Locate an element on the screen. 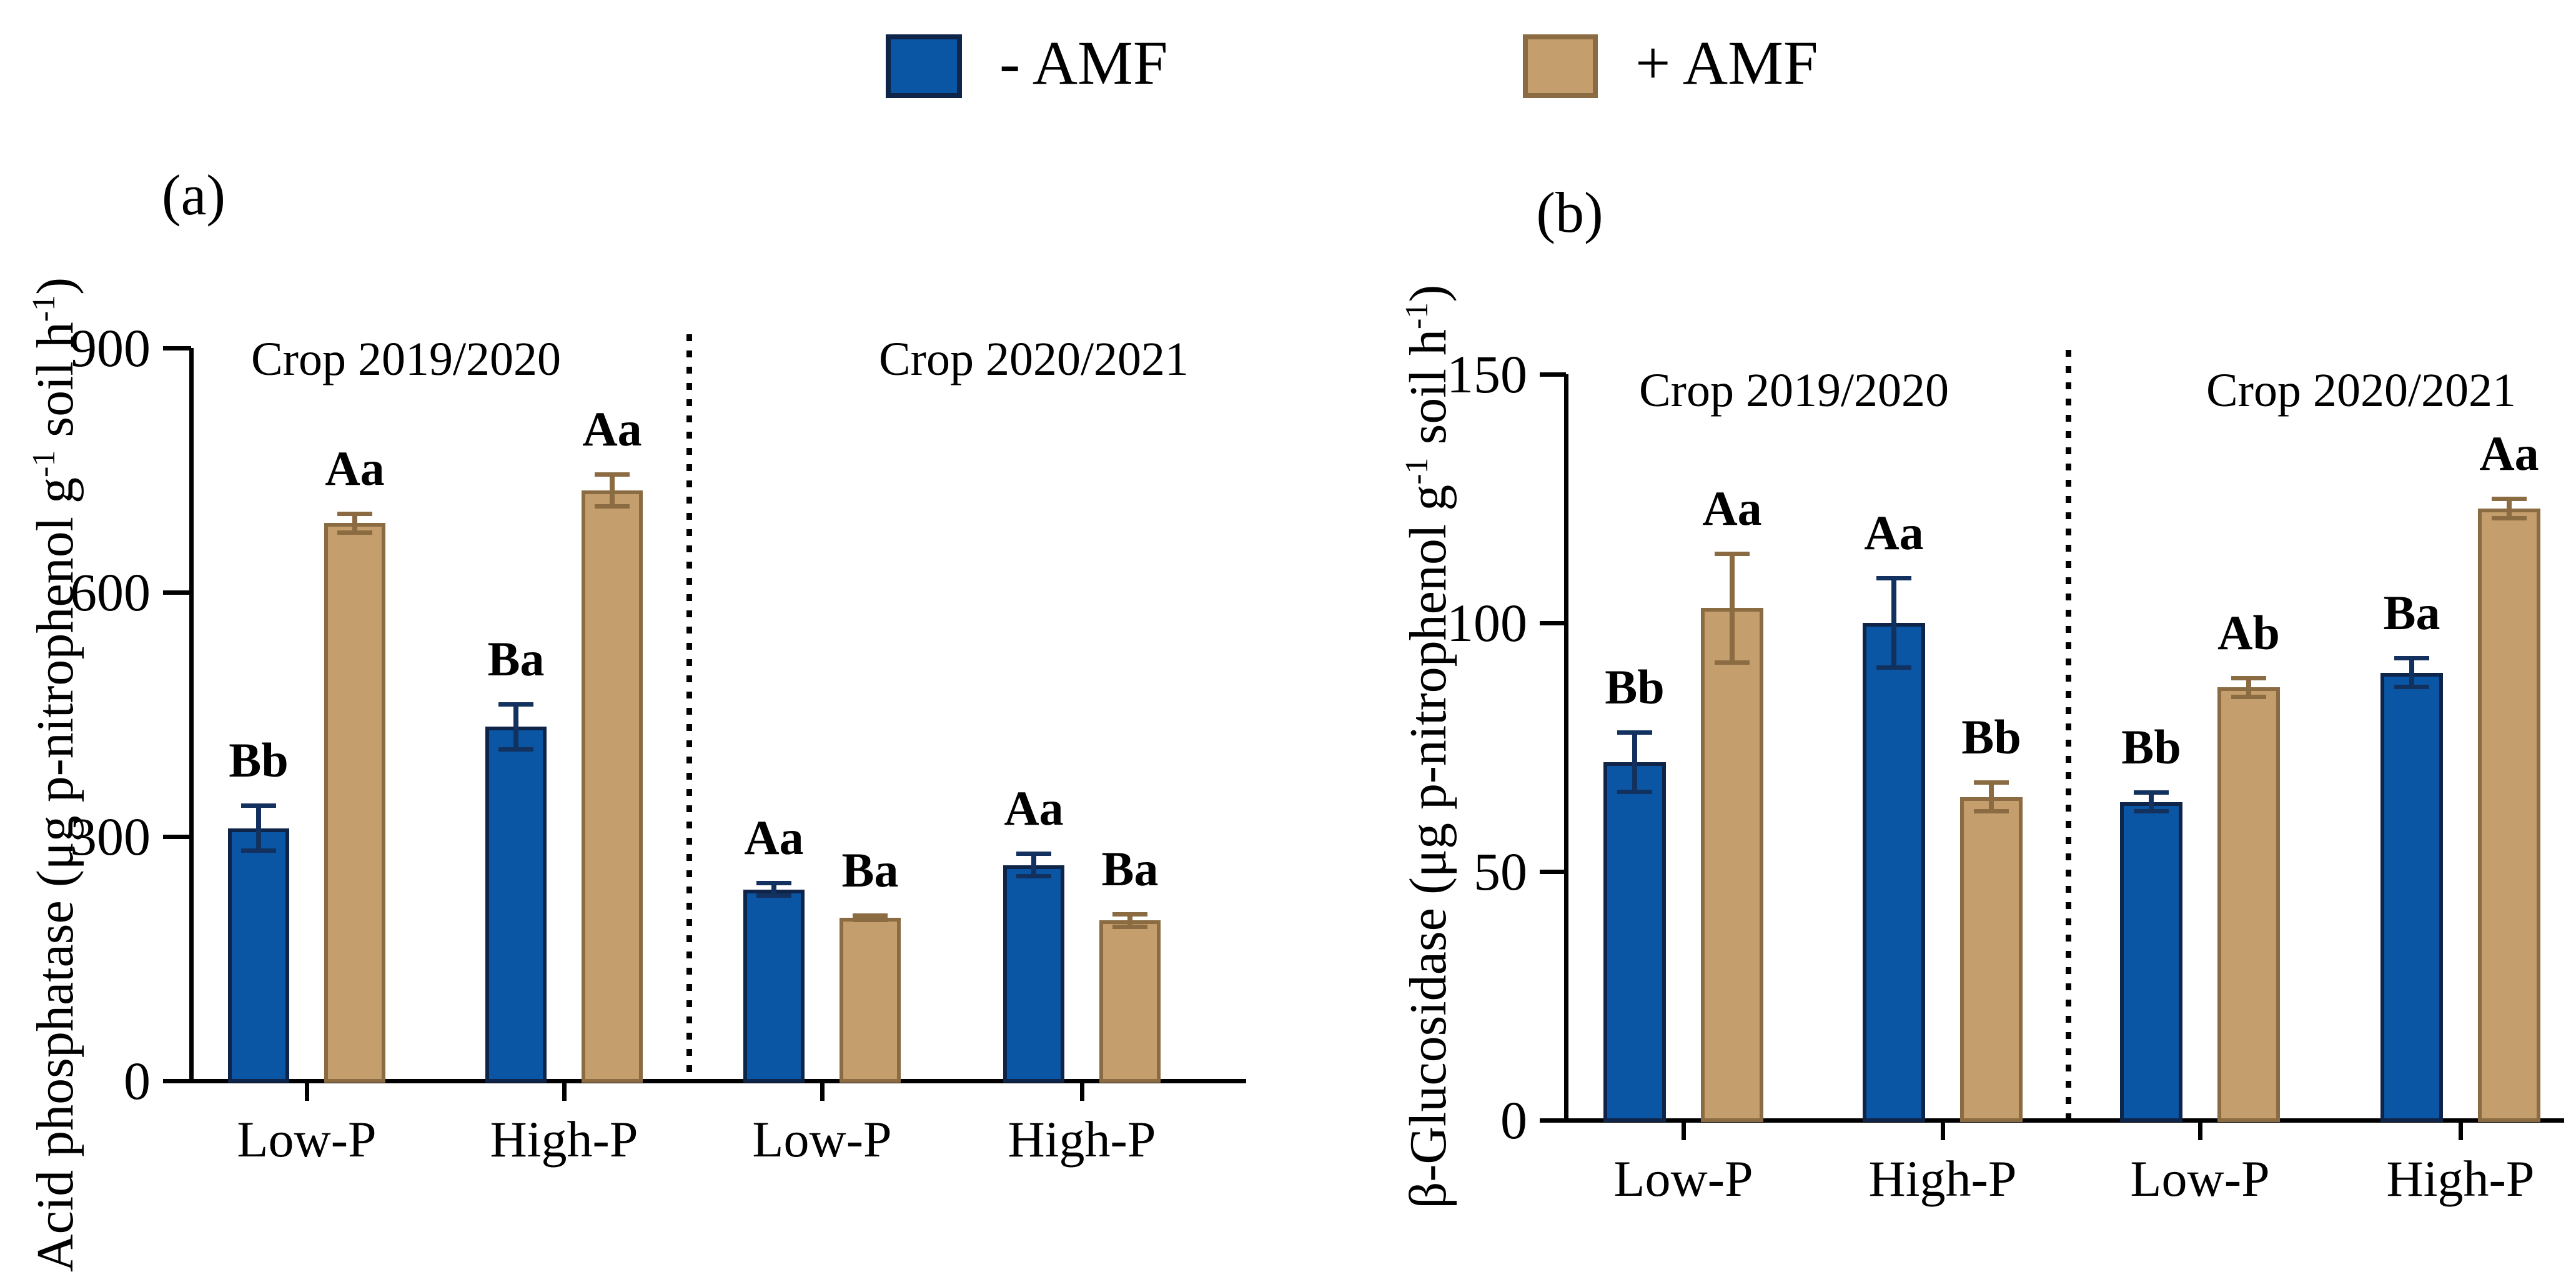  y-tick-label-b: 100 is located at coordinates (1487, 623).